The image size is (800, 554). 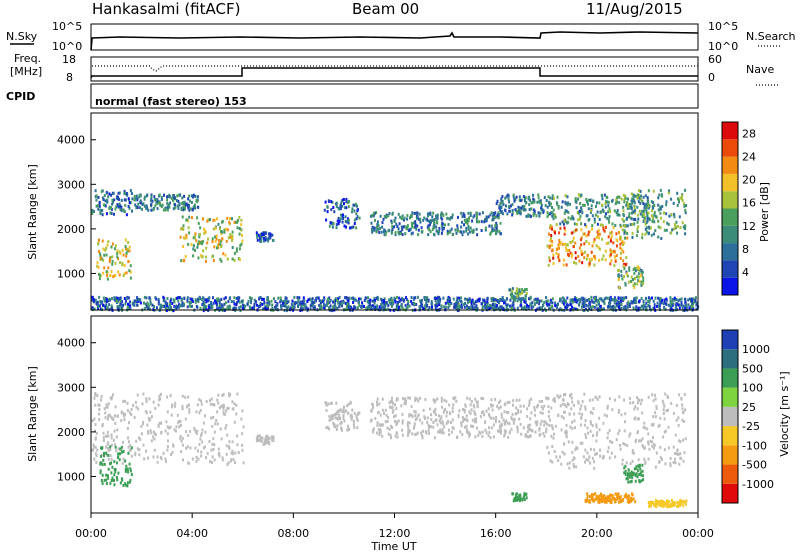 What do you see at coordinates (745, 272) in the screenshot?
I see `power-colorbar-tick: 4` at bounding box center [745, 272].